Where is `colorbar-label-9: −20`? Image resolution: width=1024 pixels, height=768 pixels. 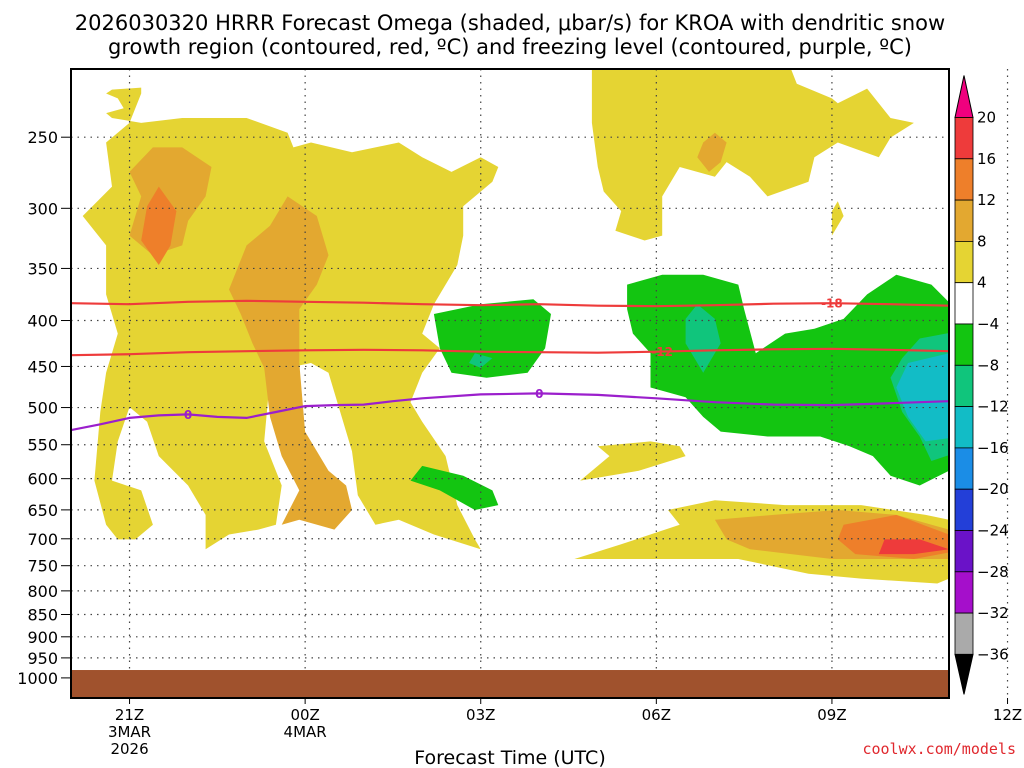
colorbar-label-9: −20 is located at coordinates (993, 489).